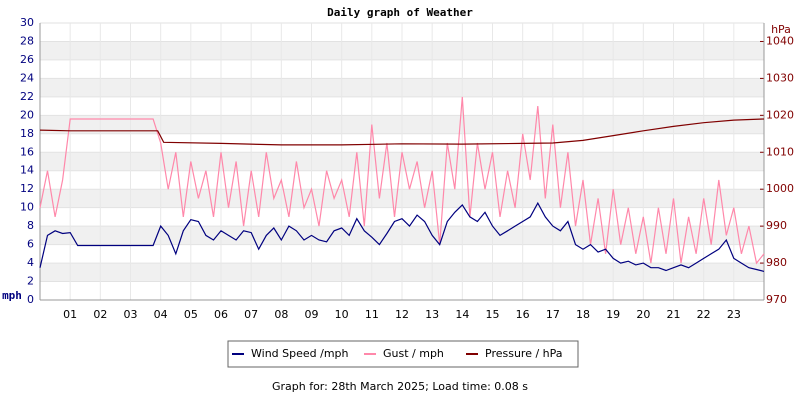  Describe the element at coordinates (251, 314) in the screenshot. I see `x-tick-label: 07` at that location.